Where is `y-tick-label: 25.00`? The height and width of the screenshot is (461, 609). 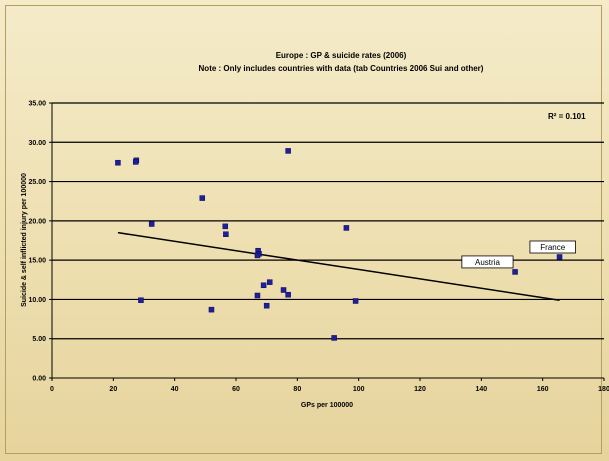
y-tick-label: 25.00 is located at coordinates (37, 182).